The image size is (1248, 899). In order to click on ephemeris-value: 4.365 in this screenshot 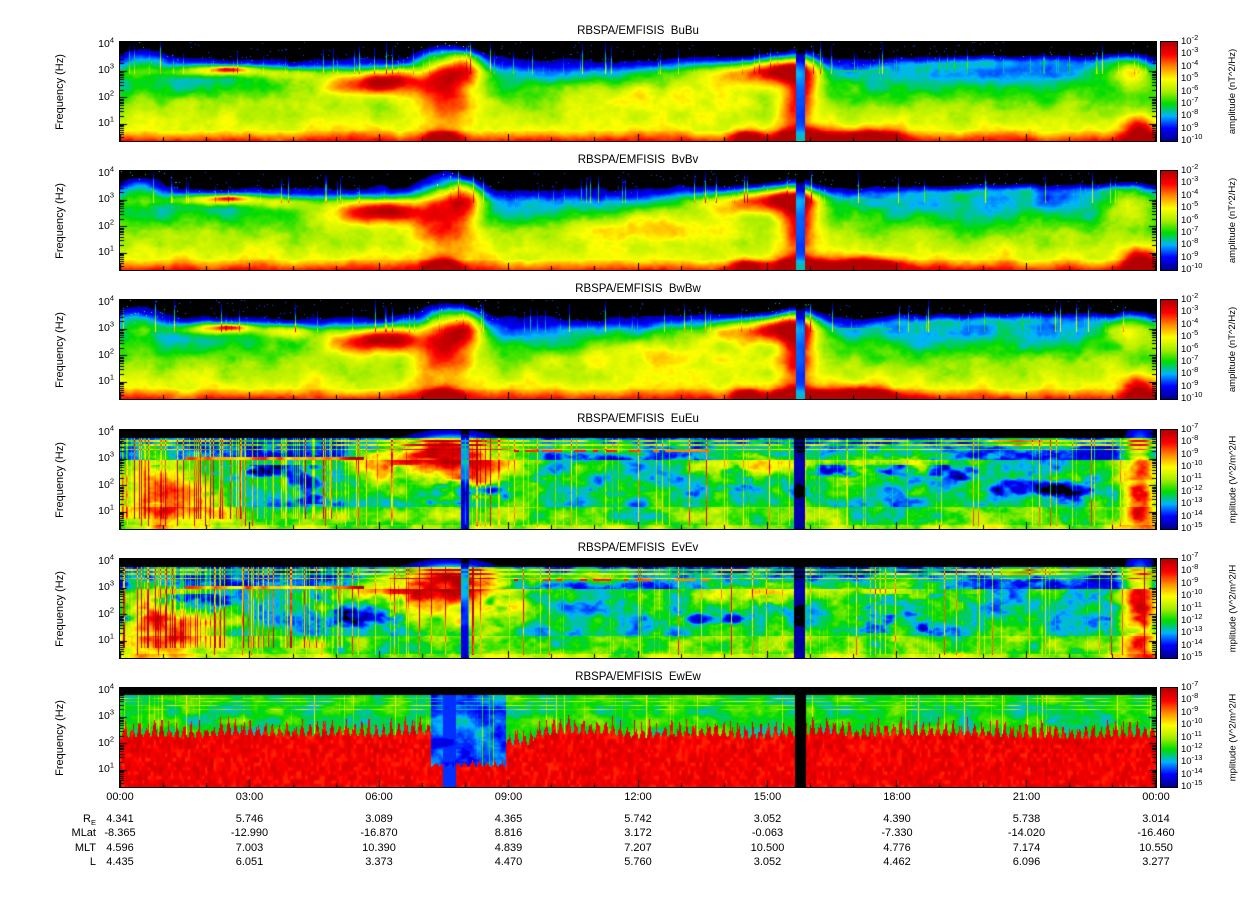, I will do `click(508, 819)`.